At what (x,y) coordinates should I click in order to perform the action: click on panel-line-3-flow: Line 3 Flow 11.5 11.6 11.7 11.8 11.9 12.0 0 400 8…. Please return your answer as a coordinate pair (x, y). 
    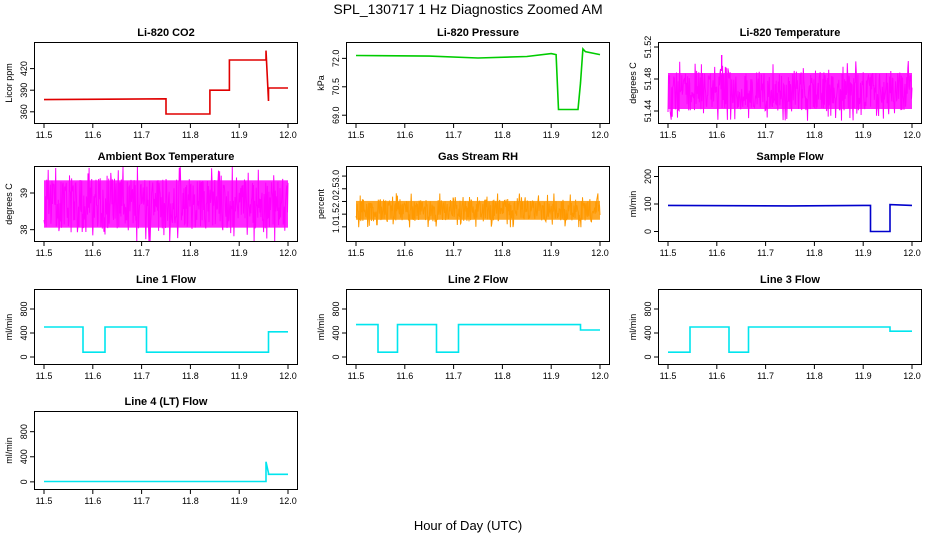
    Looking at the image, I should click on (775, 327).